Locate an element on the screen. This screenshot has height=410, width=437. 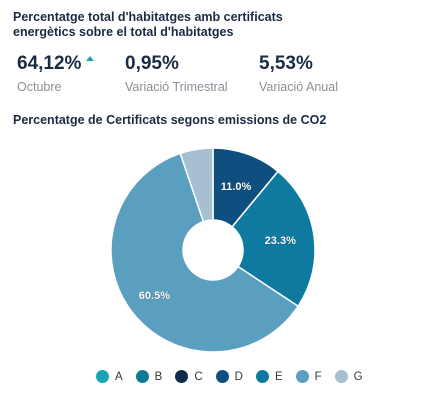
legend-label: B is located at coordinates (158, 376).